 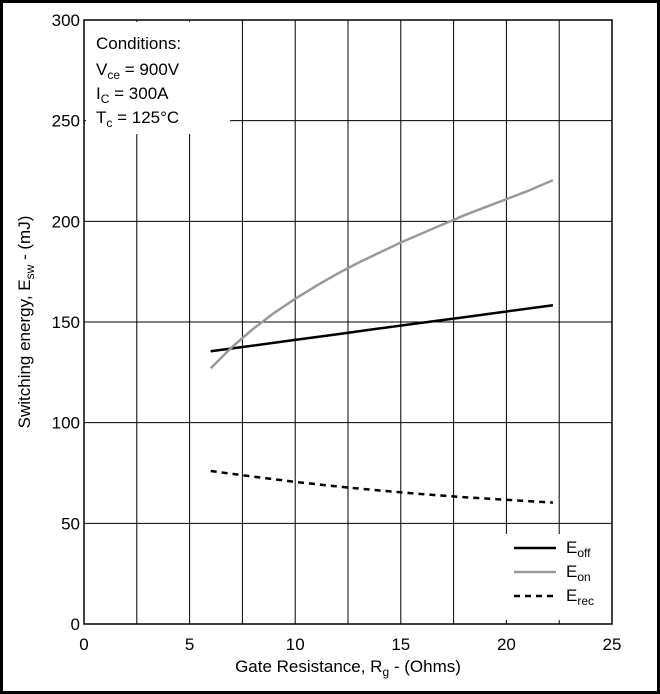 I want to click on y-tick-labels: 0 50 100 150 200 250 300, so click(x=66, y=322).